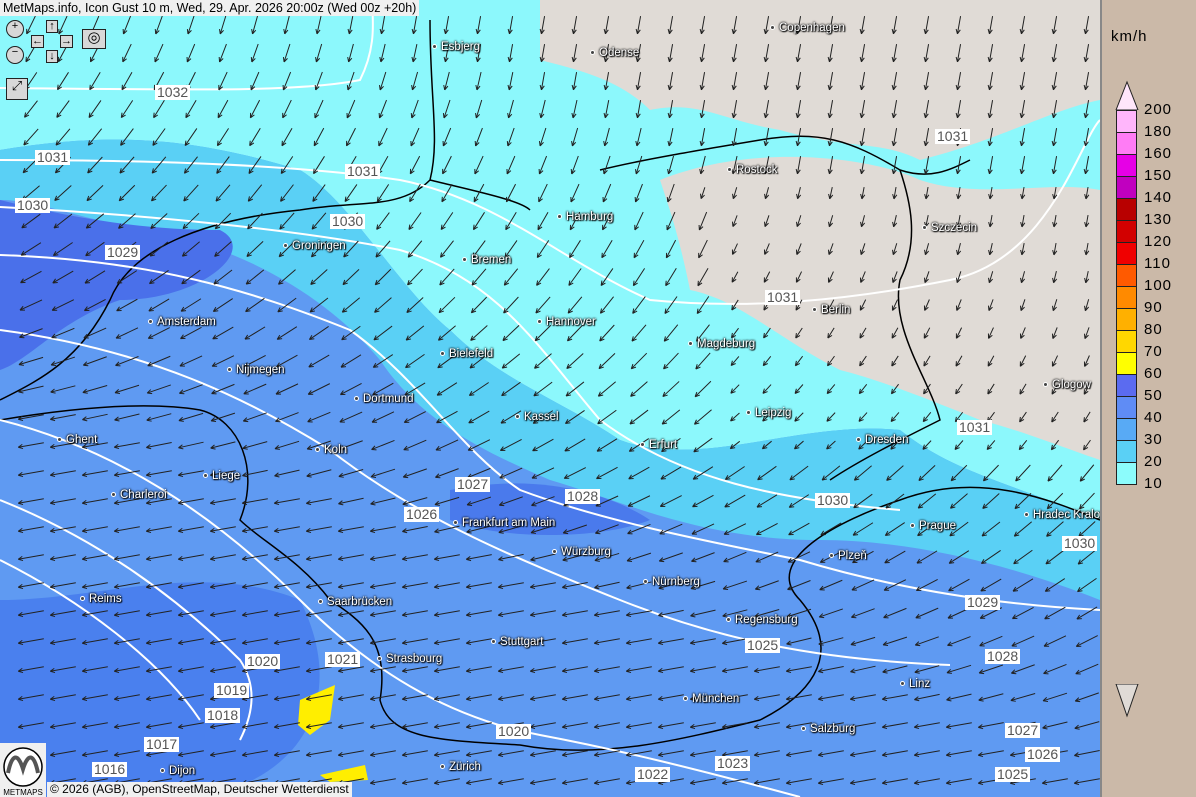  What do you see at coordinates (1158, 131) in the screenshot?
I see `legend-label: 180` at bounding box center [1158, 131].